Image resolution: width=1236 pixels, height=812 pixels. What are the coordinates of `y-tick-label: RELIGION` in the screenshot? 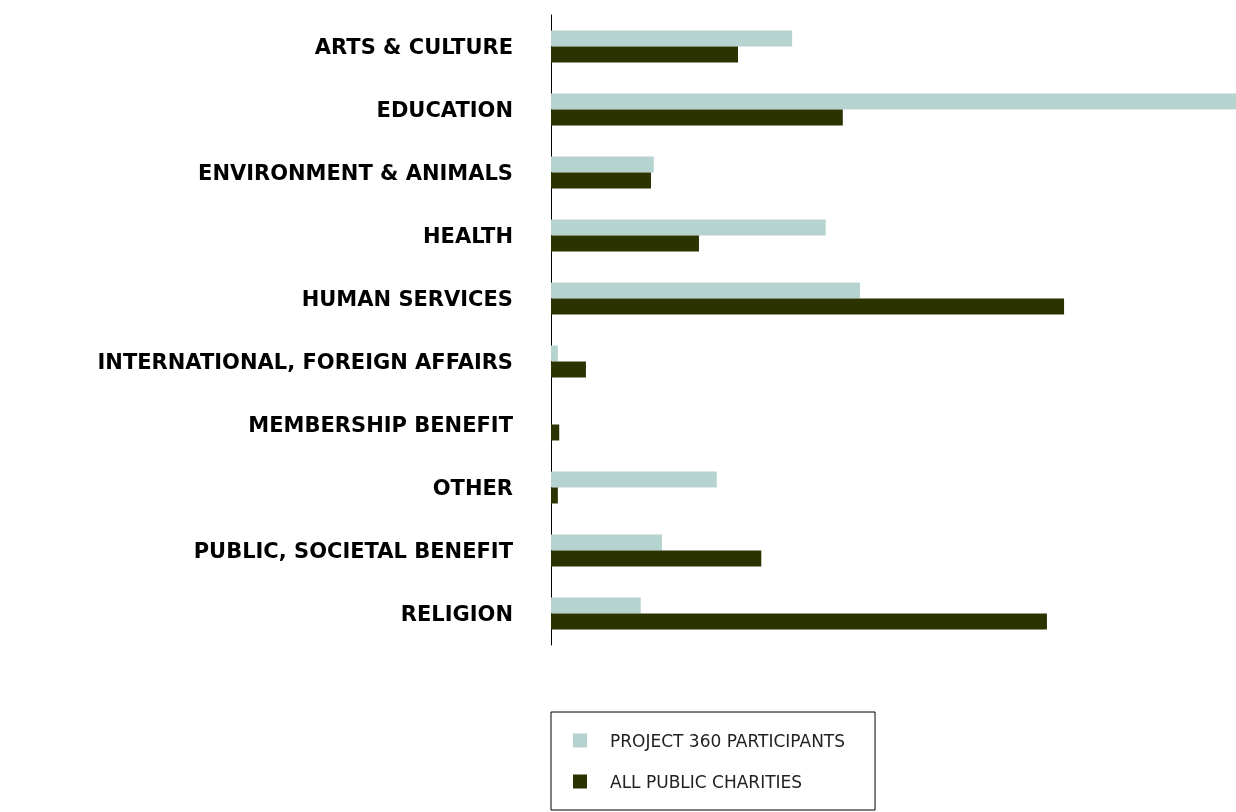 It's located at (456, 613).